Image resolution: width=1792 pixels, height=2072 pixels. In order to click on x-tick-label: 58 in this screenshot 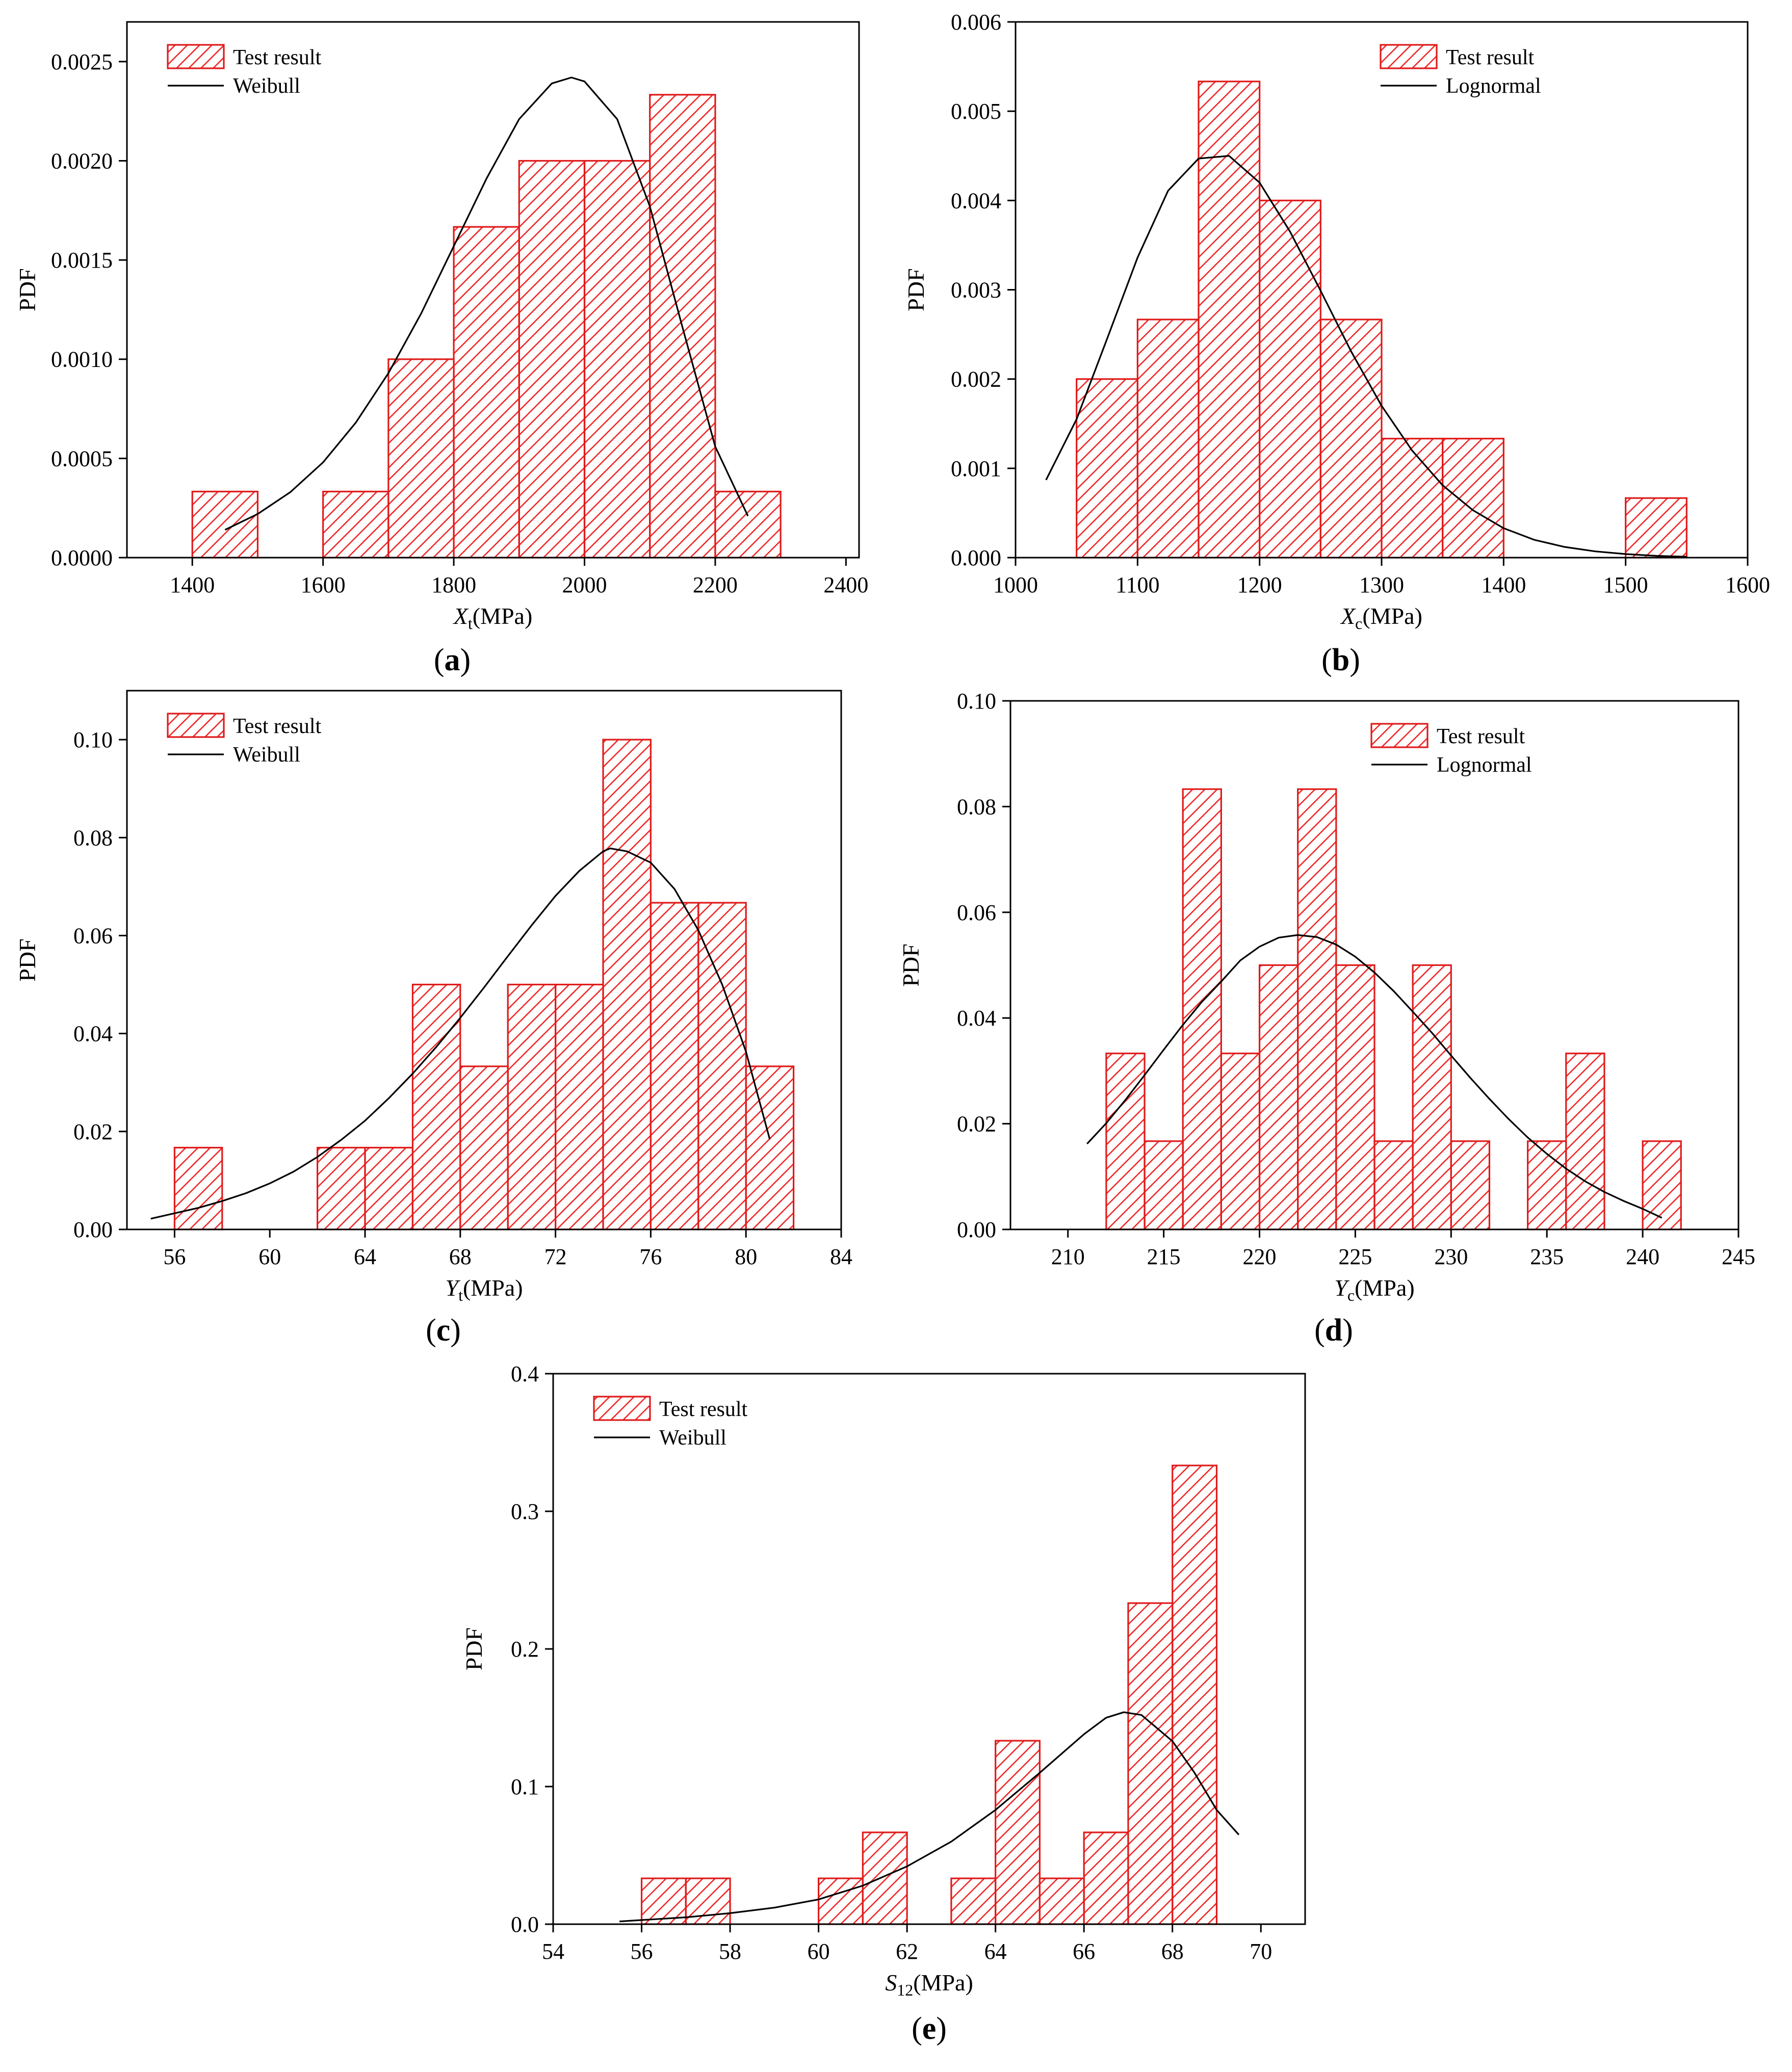, I will do `click(730, 1951)`.